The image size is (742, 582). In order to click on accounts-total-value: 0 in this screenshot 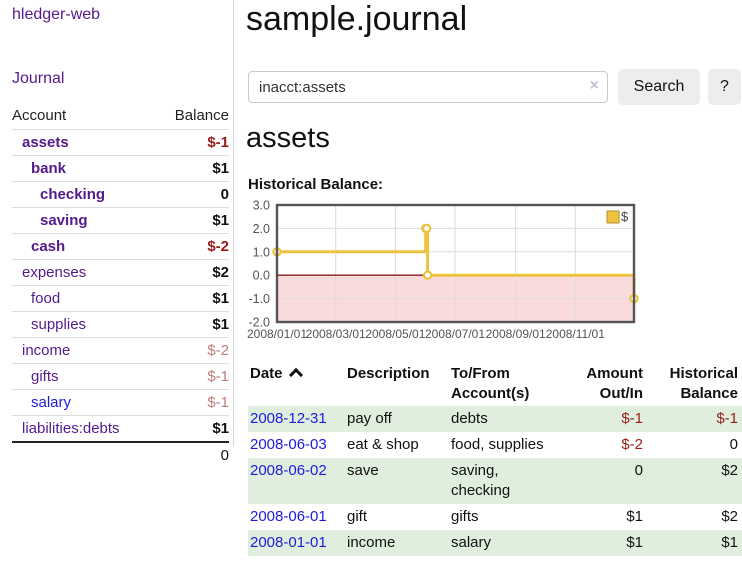, I will do `click(192, 454)`.